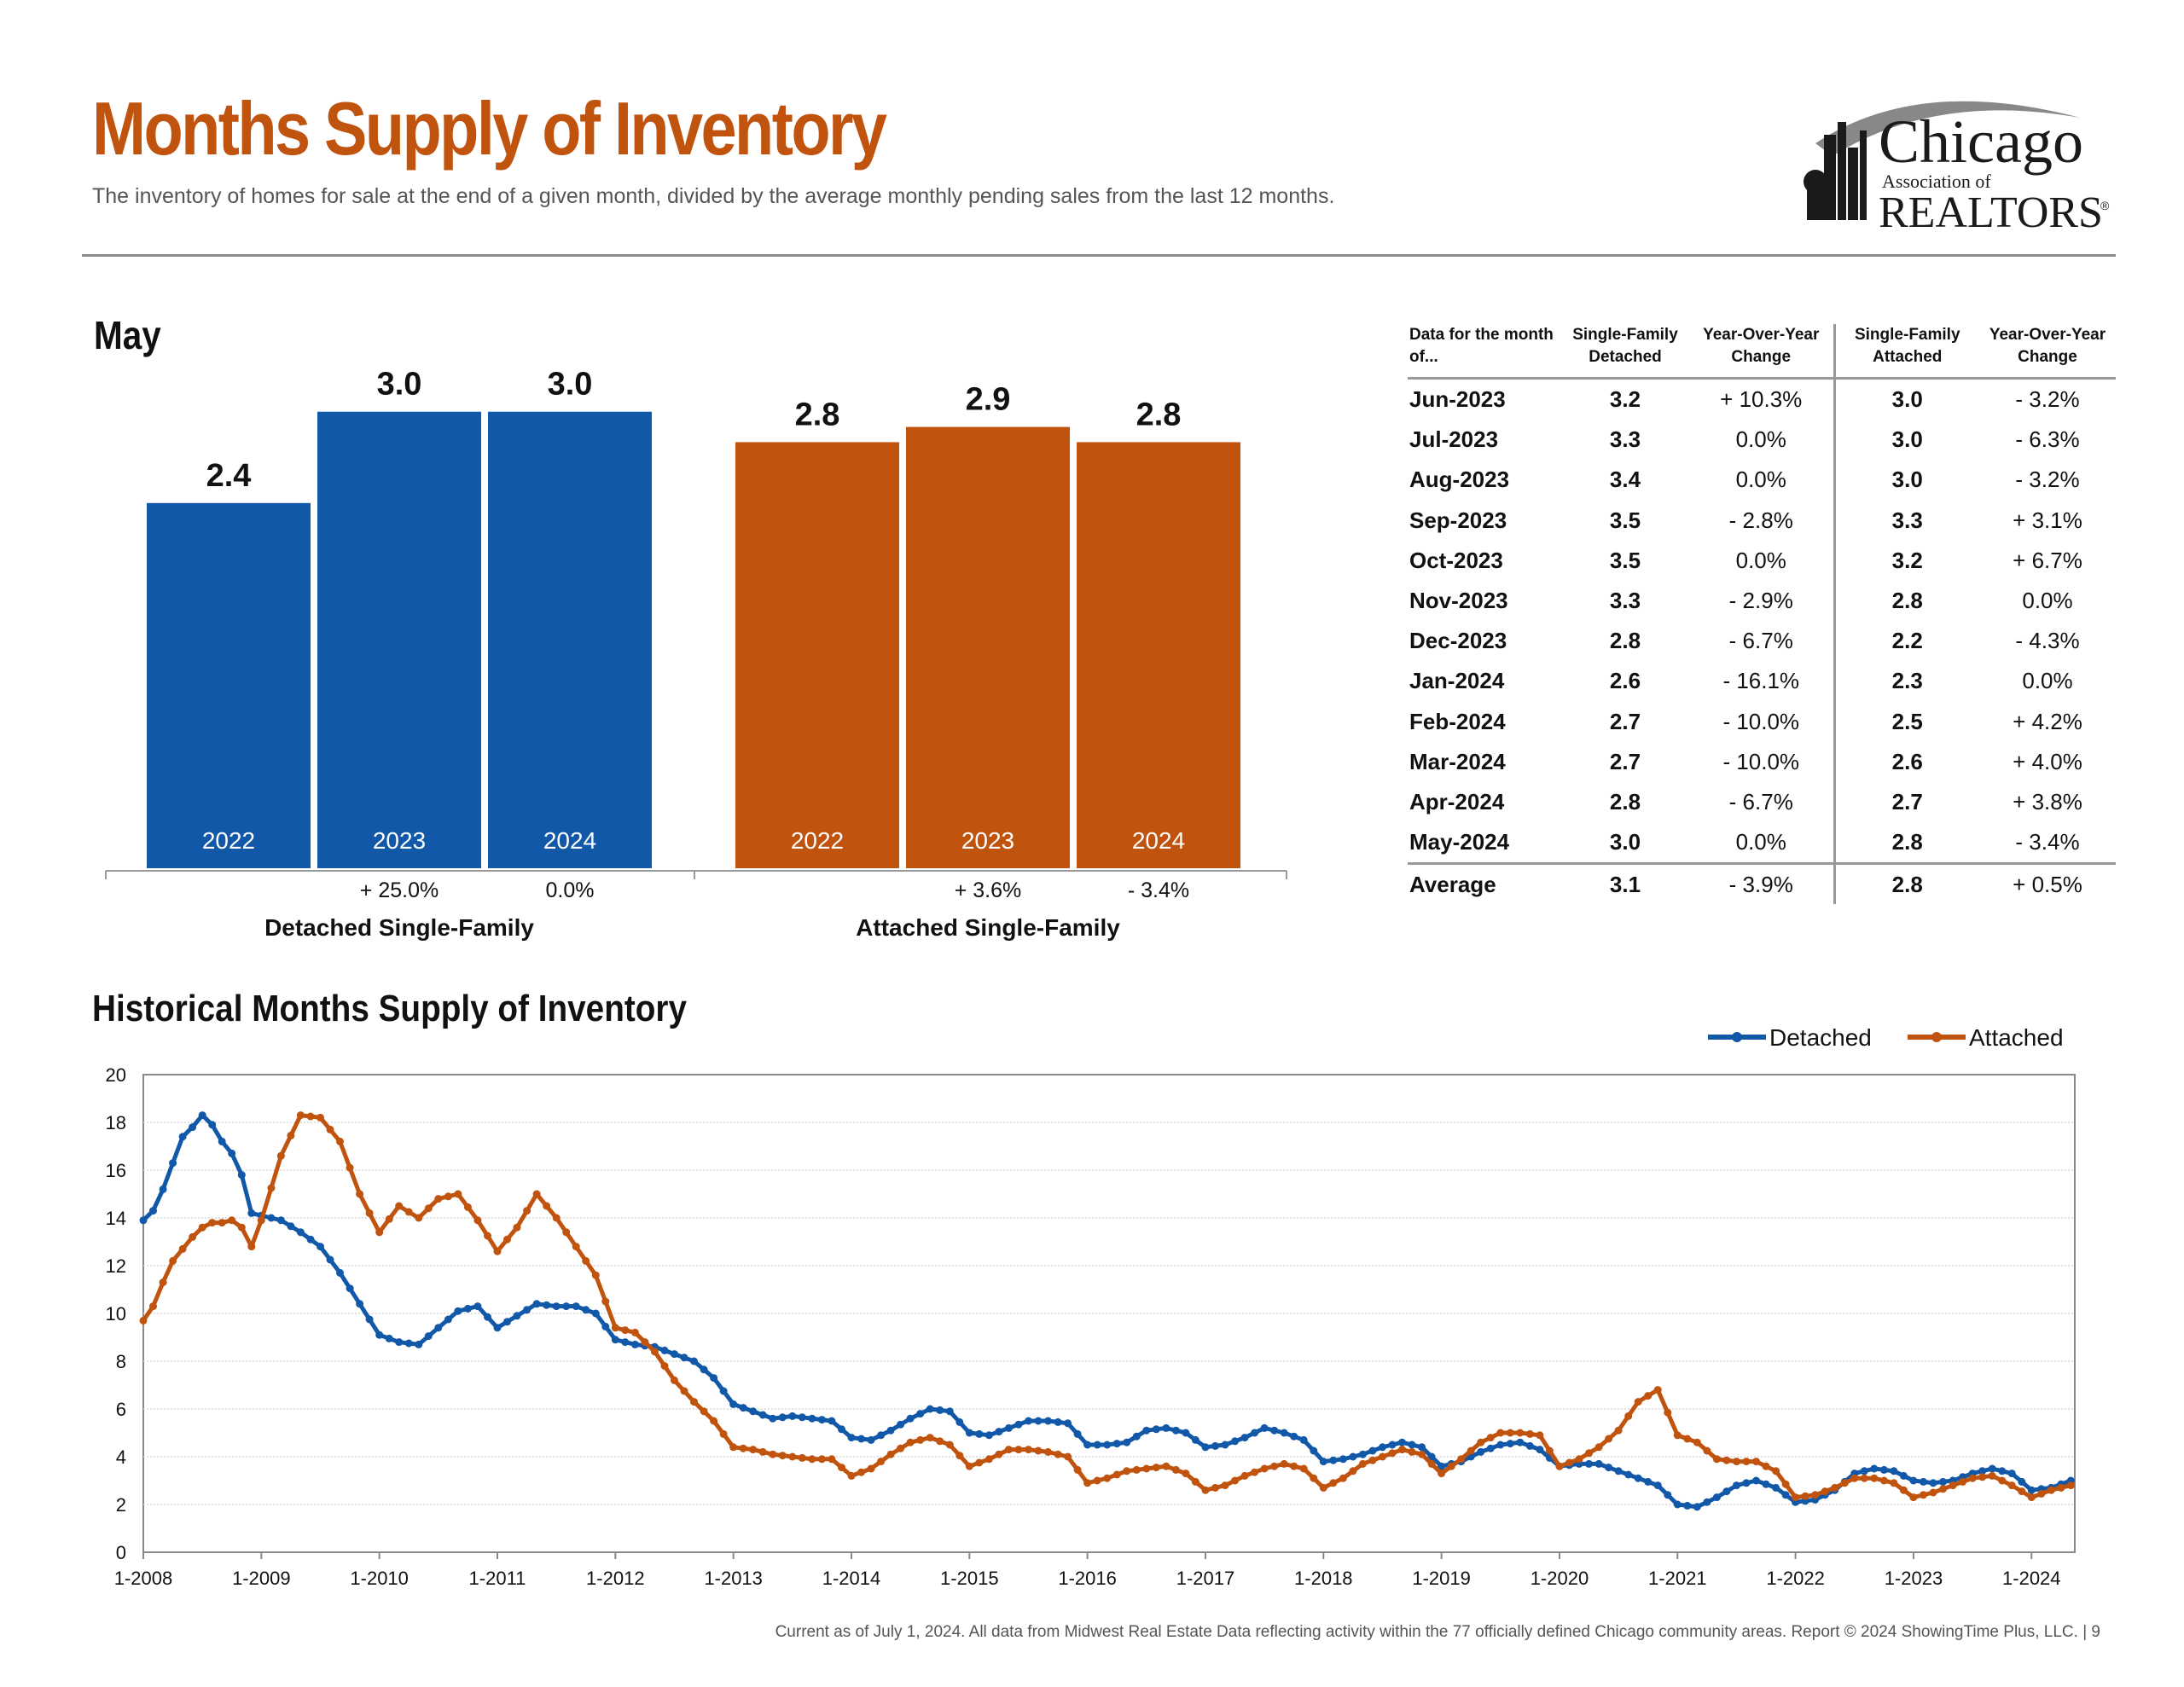 The width and height of the screenshot is (2184, 1687). I want to click on x-tick-label: 1-2024, so click(2031, 1578).